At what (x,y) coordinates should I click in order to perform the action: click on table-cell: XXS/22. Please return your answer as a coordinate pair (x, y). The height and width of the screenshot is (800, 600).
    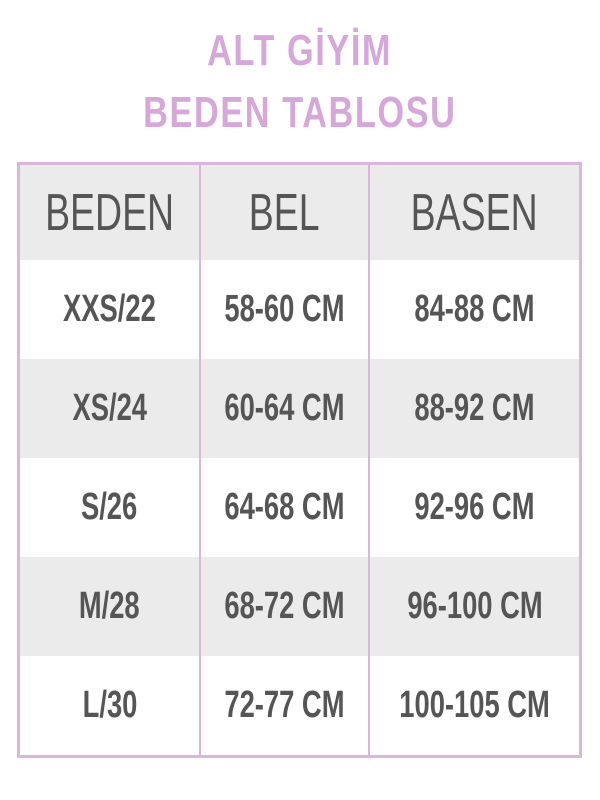
    Looking at the image, I should click on (109, 309).